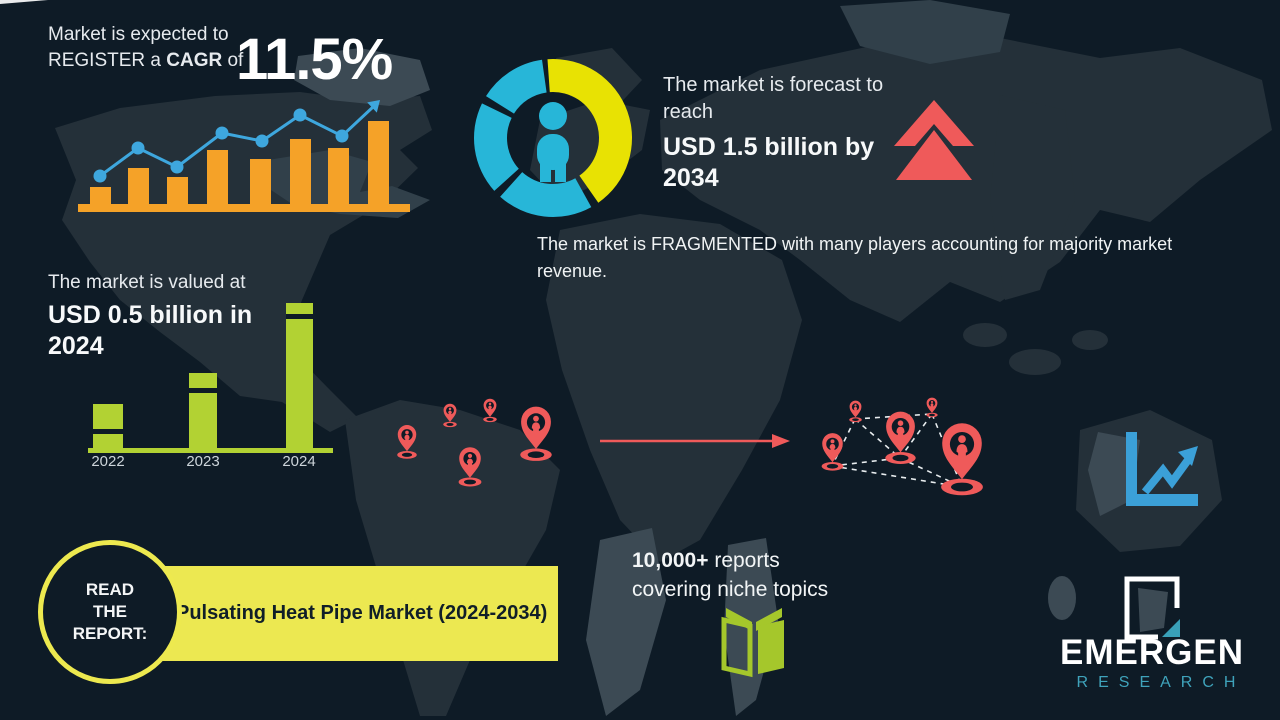 The width and height of the screenshot is (1280, 720). Describe the element at coordinates (934, 140) in the screenshot. I see `growth-chevrons-icon` at that location.